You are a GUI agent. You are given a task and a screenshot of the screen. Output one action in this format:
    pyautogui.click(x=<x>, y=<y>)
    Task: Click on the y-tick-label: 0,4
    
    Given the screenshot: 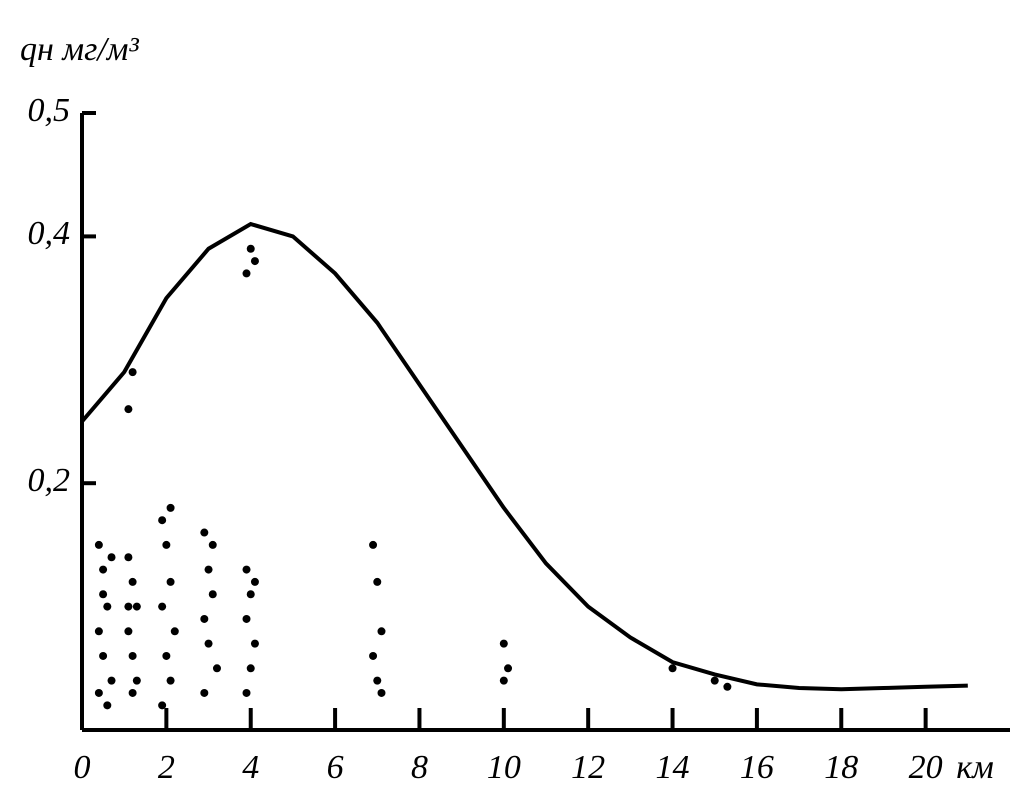 What is the action you would take?
    pyautogui.click(x=49, y=233)
    